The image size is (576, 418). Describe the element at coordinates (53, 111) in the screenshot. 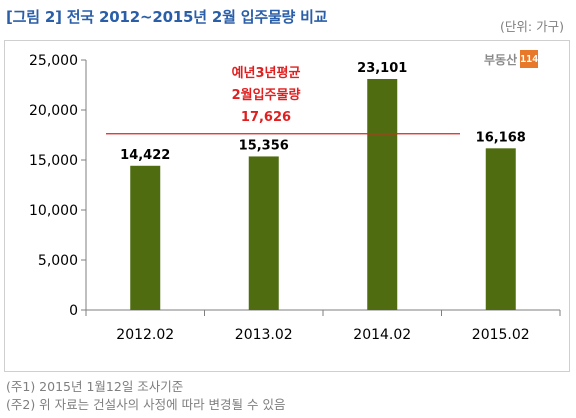

I see `y-tick-label: 20,000` at that location.